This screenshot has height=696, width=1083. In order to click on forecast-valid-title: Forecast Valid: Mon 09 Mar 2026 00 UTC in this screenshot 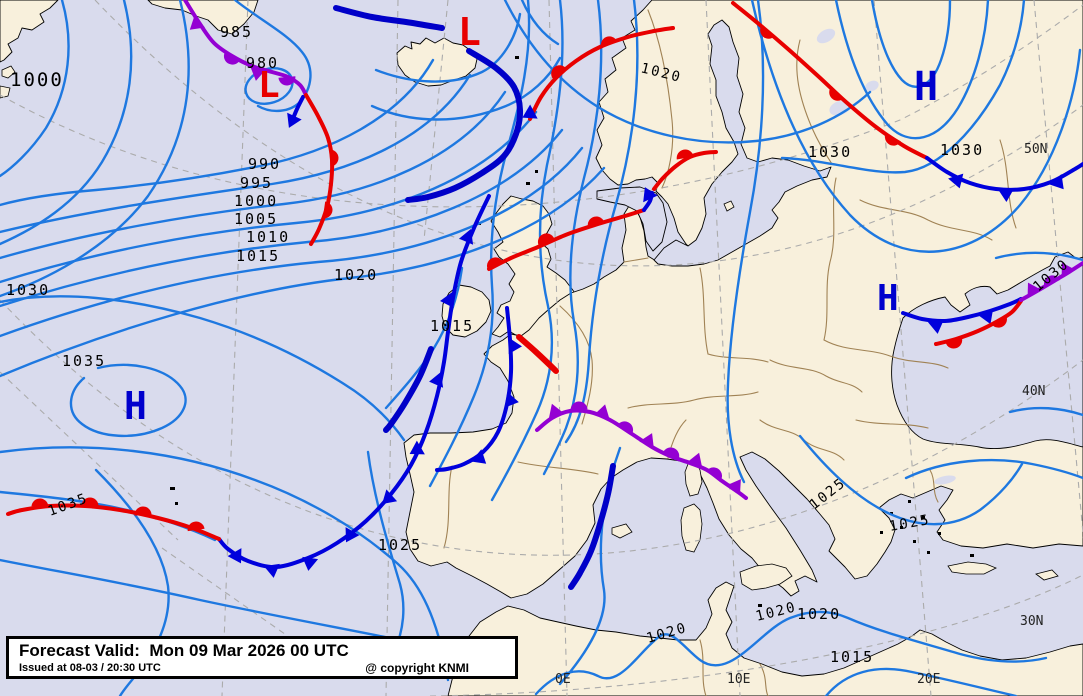, I will do `click(184, 650)`.